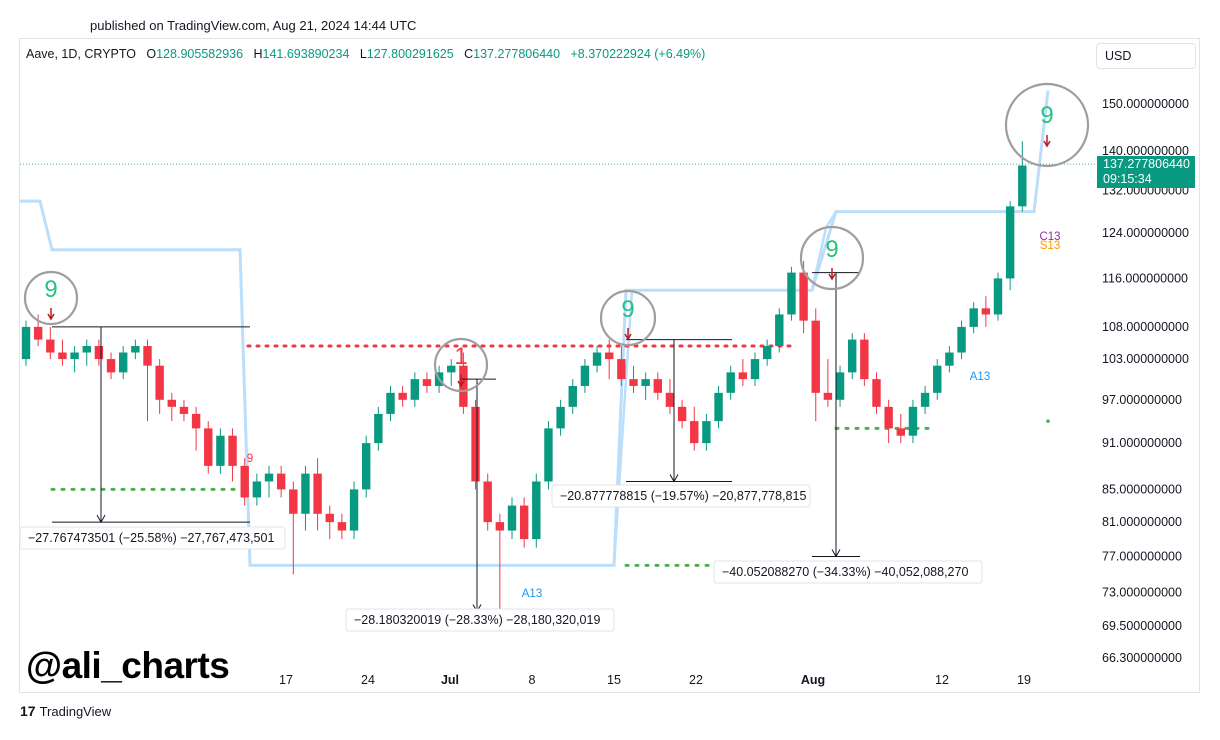  I want to click on y-tick-label: 108.000000000, so click(1145, 327).